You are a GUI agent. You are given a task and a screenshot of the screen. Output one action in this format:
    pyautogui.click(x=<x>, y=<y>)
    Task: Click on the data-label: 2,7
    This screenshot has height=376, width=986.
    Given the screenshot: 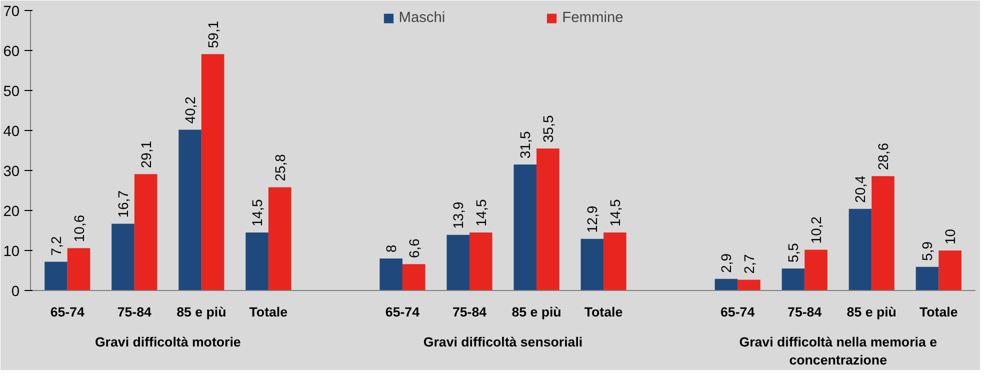 What is the action you would take?
    pyautogui.click(x=748, y=264)
    